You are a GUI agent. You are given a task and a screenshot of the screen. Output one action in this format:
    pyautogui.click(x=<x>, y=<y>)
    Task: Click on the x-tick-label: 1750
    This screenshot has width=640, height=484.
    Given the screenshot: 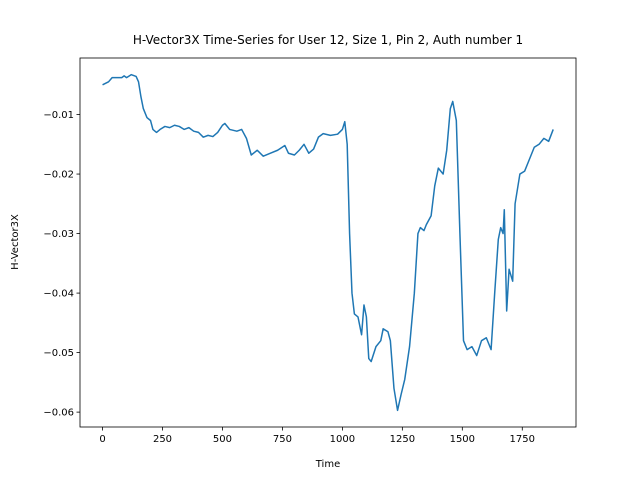 What is the action you would take?
    pyautogui.click(x=522, y=439)
    